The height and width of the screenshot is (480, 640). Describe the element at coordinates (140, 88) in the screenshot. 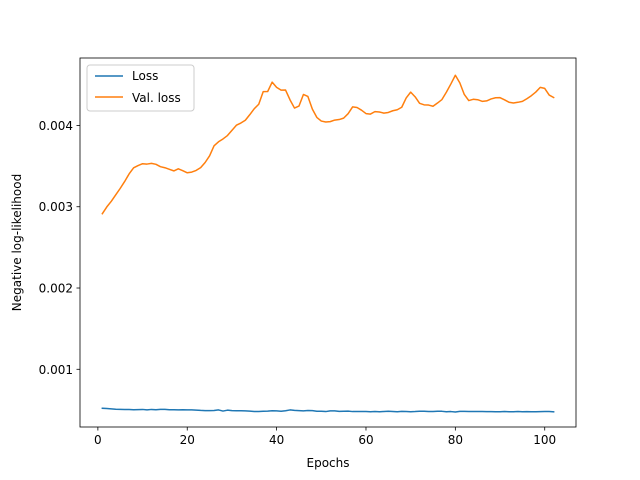

I see `legend: Loss Val. loss` at that location.